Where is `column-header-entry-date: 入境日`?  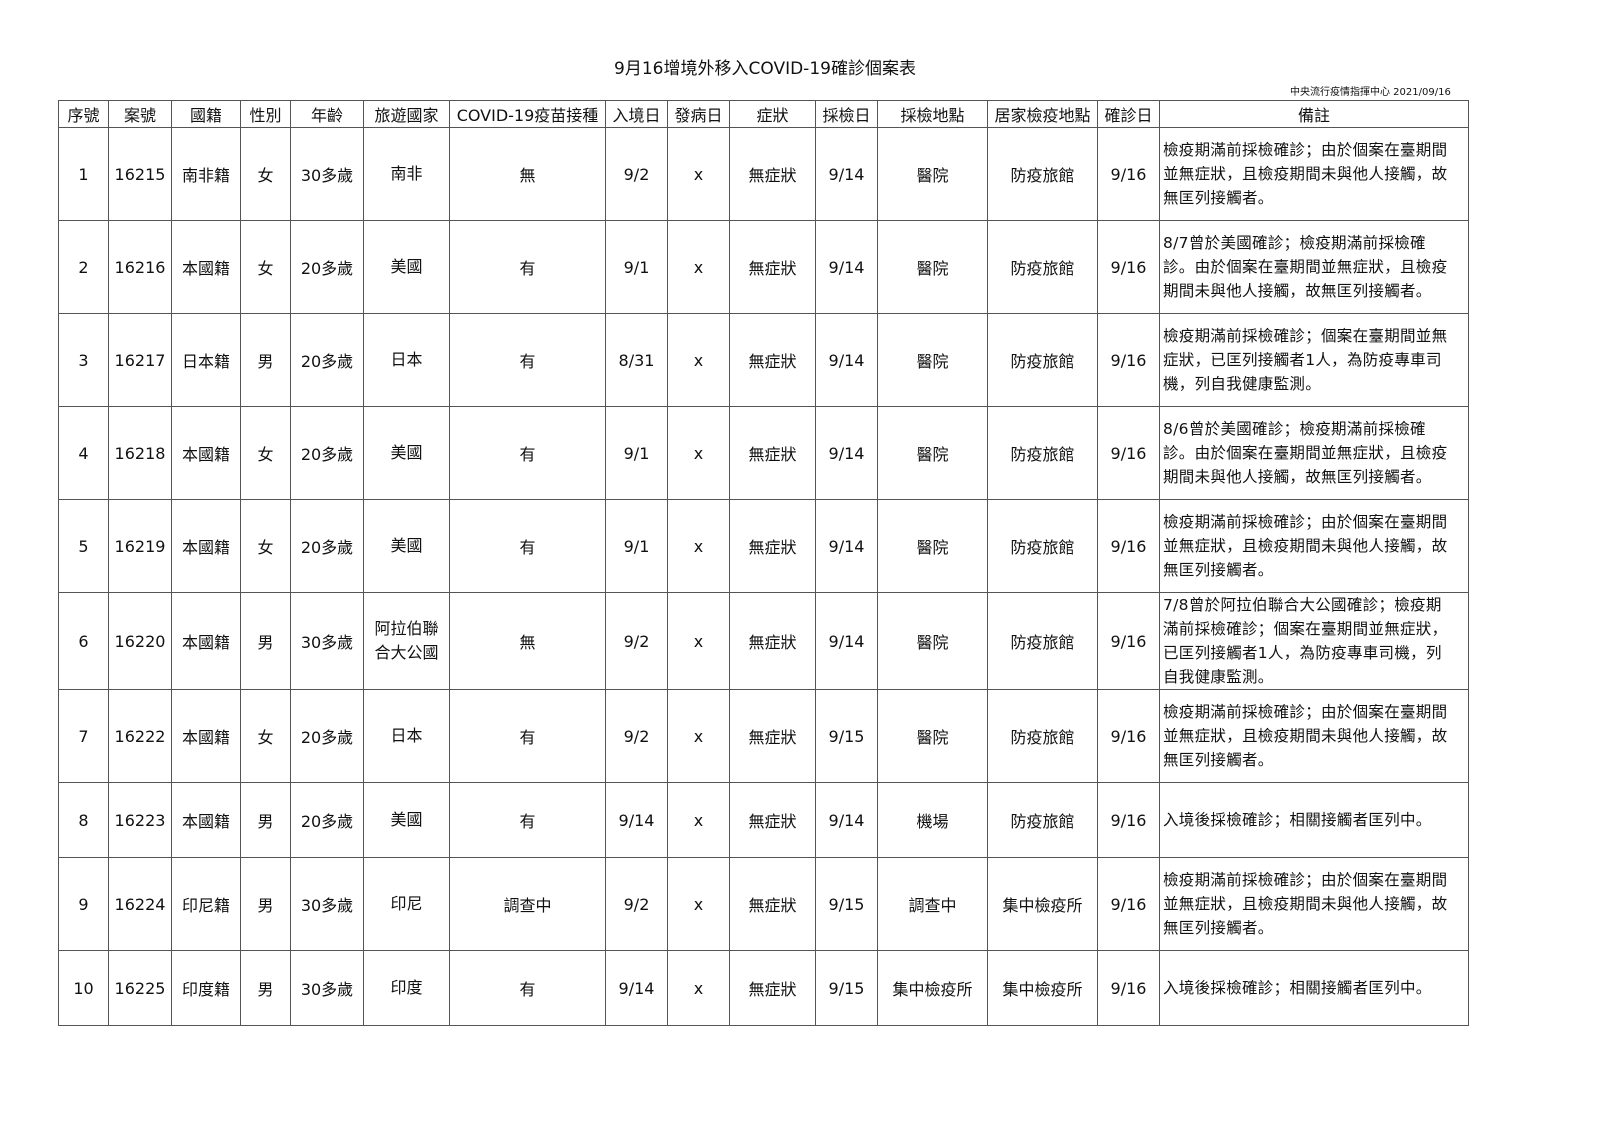 column-header-entry-date: 入境日 is located at coordinates (636, 114).